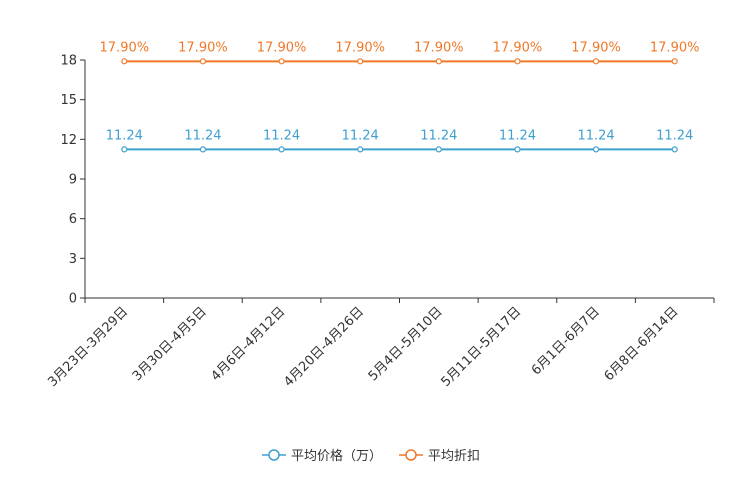 The image size is (744, 496). What do you see at coordinates (68, 100) in the screenshot?
I see `y-tick-label: 15` at bounding box center [68, 100].